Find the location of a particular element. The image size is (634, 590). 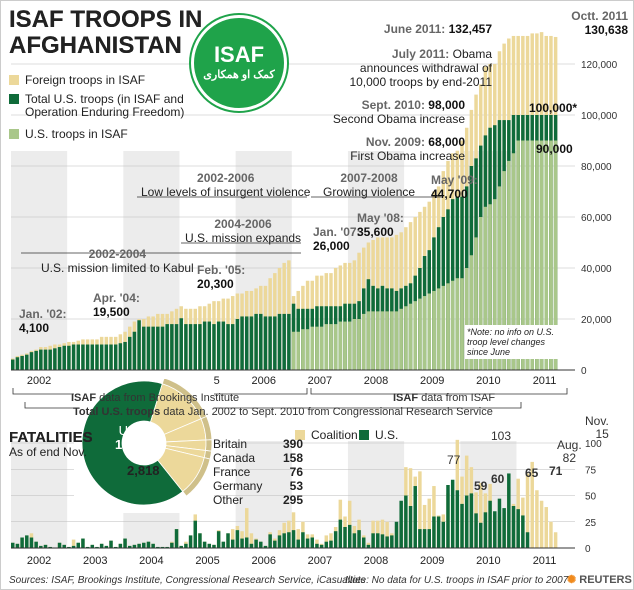

isaf-logo: ISAF کمک او همکاری is located at coordinates (239, 63).